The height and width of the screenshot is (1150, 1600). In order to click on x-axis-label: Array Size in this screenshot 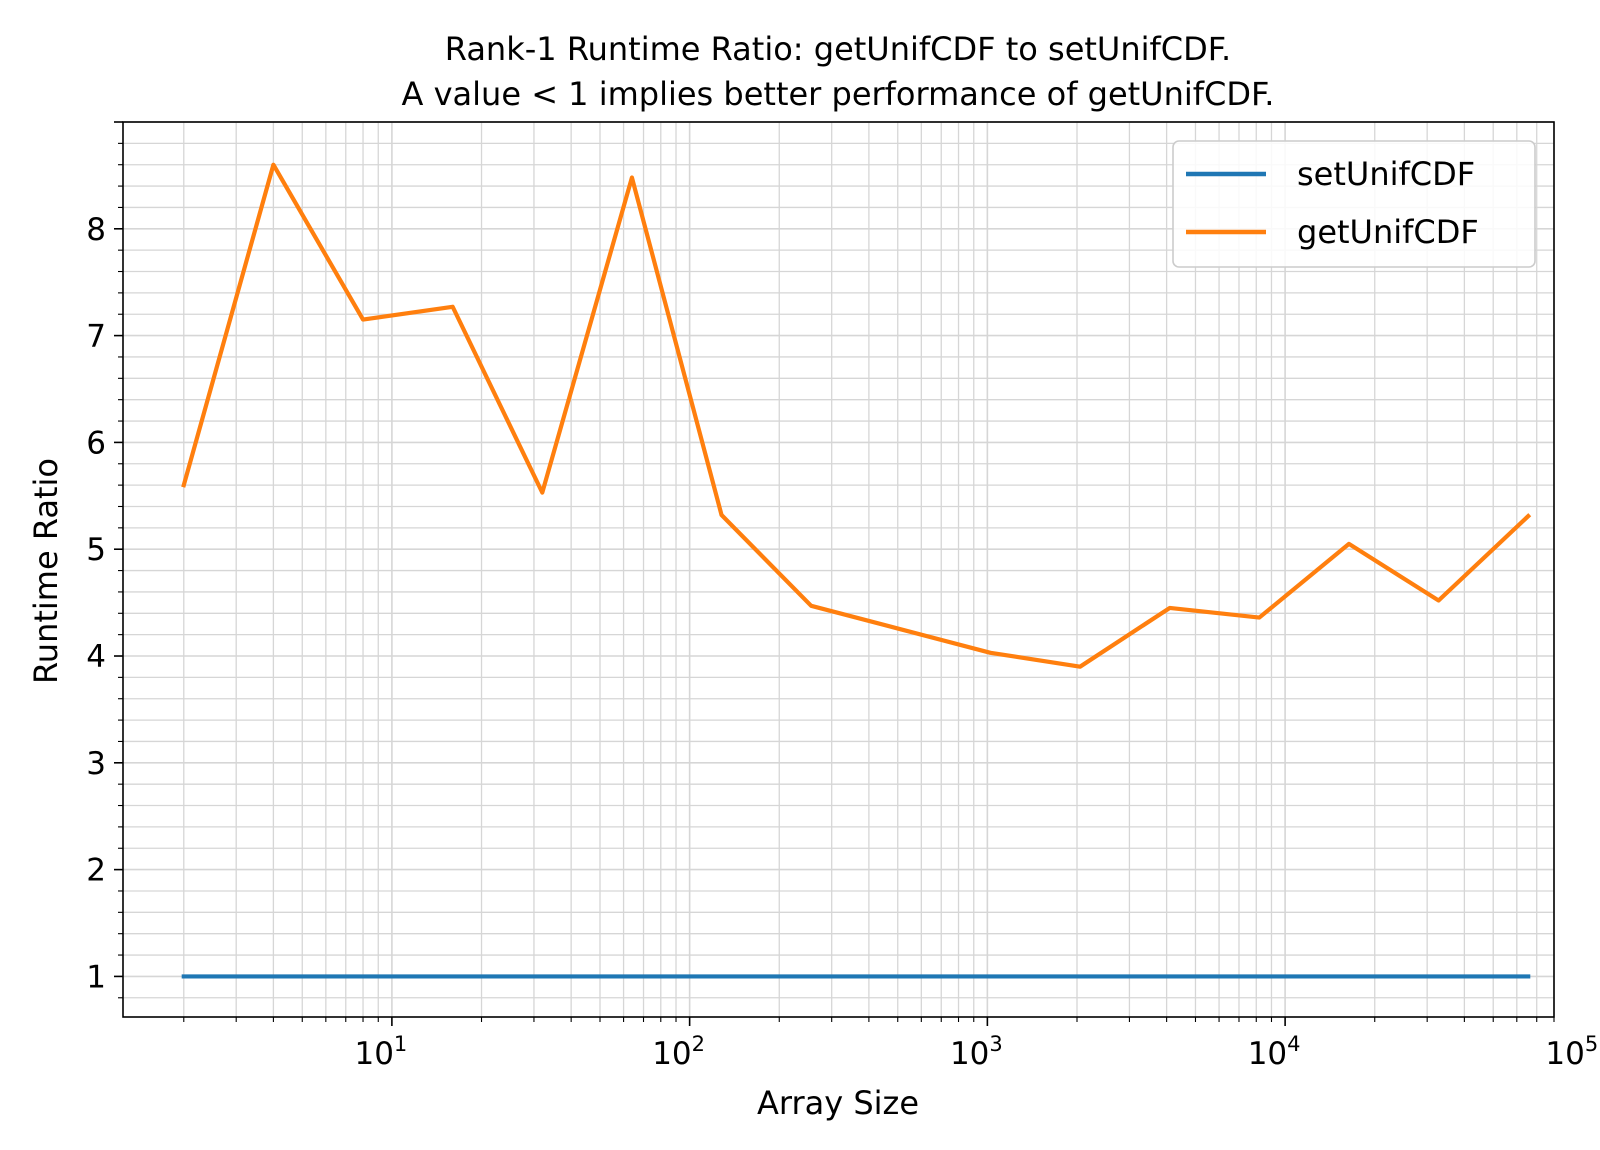, I will do `click(838, 1103)`.